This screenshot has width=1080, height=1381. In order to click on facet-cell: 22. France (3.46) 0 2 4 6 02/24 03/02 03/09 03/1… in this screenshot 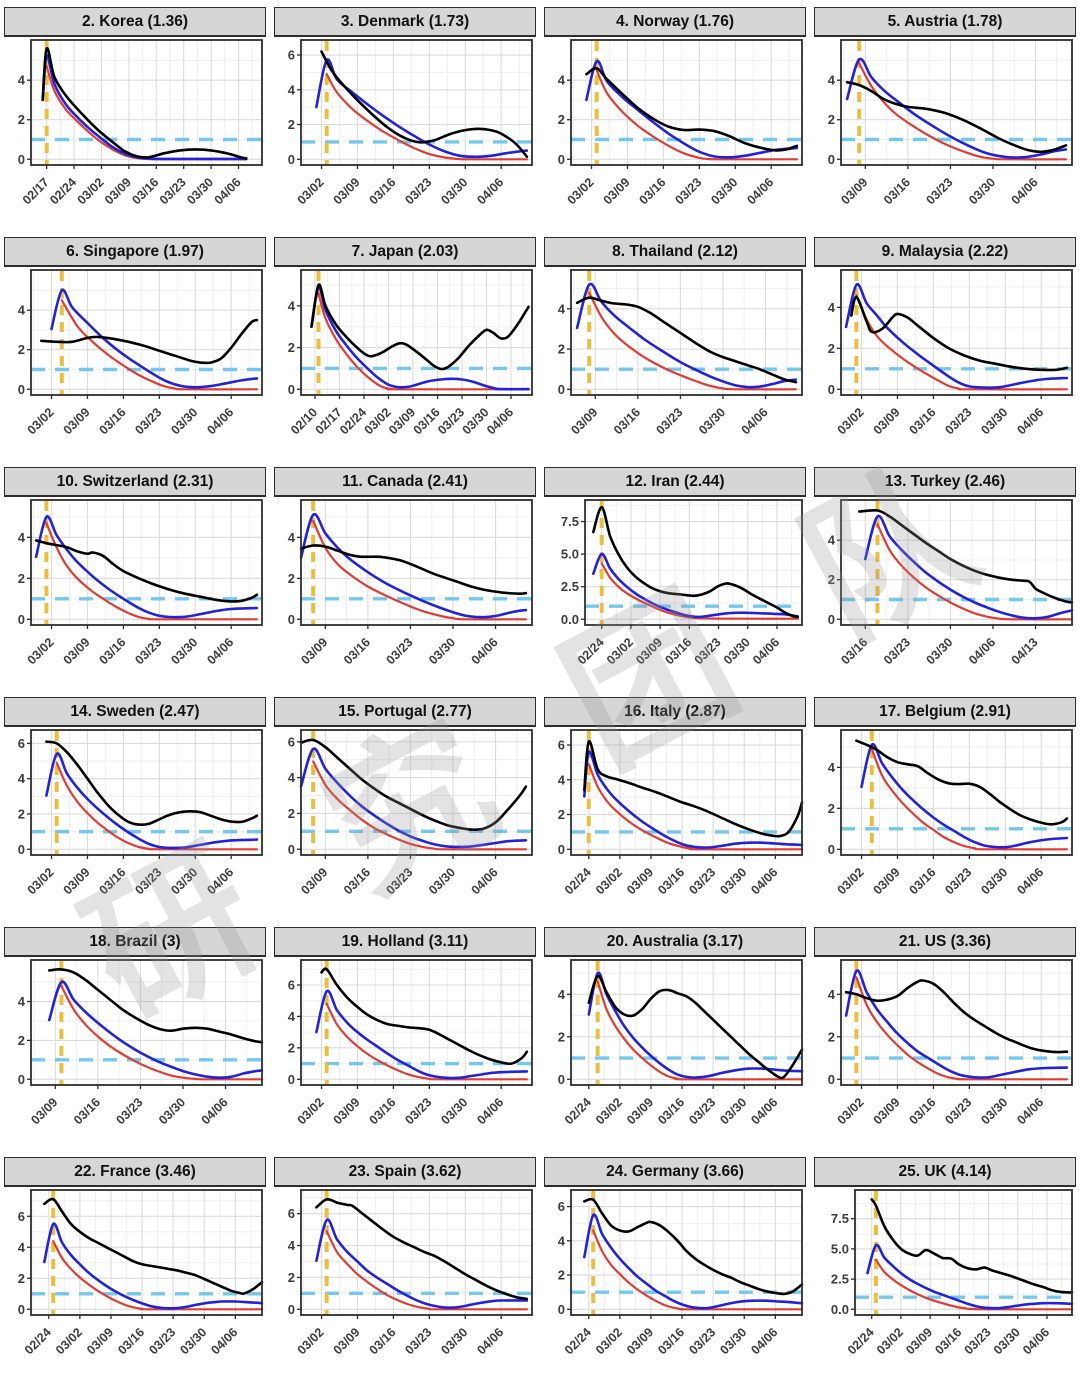, I will do `click(135, 1265)`.